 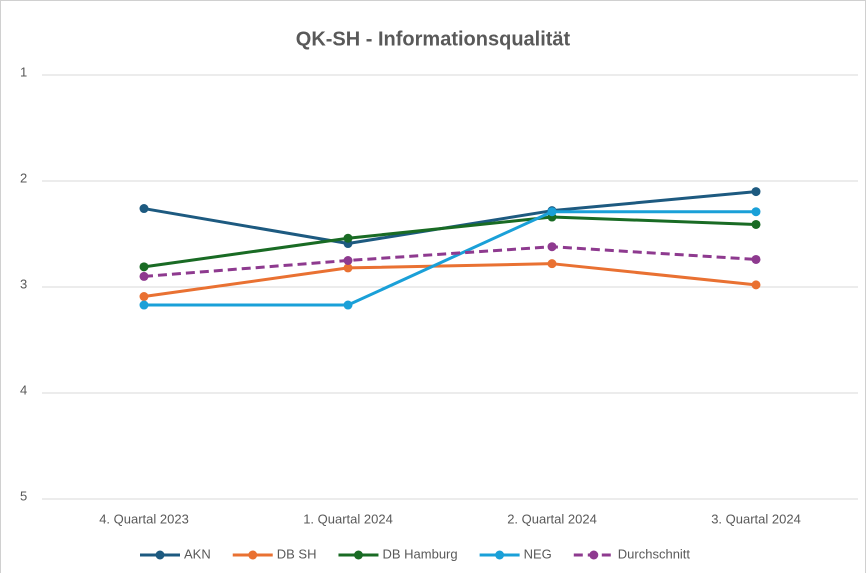 I want to click on y-tick-label: 5, so click(x=23, y=495).